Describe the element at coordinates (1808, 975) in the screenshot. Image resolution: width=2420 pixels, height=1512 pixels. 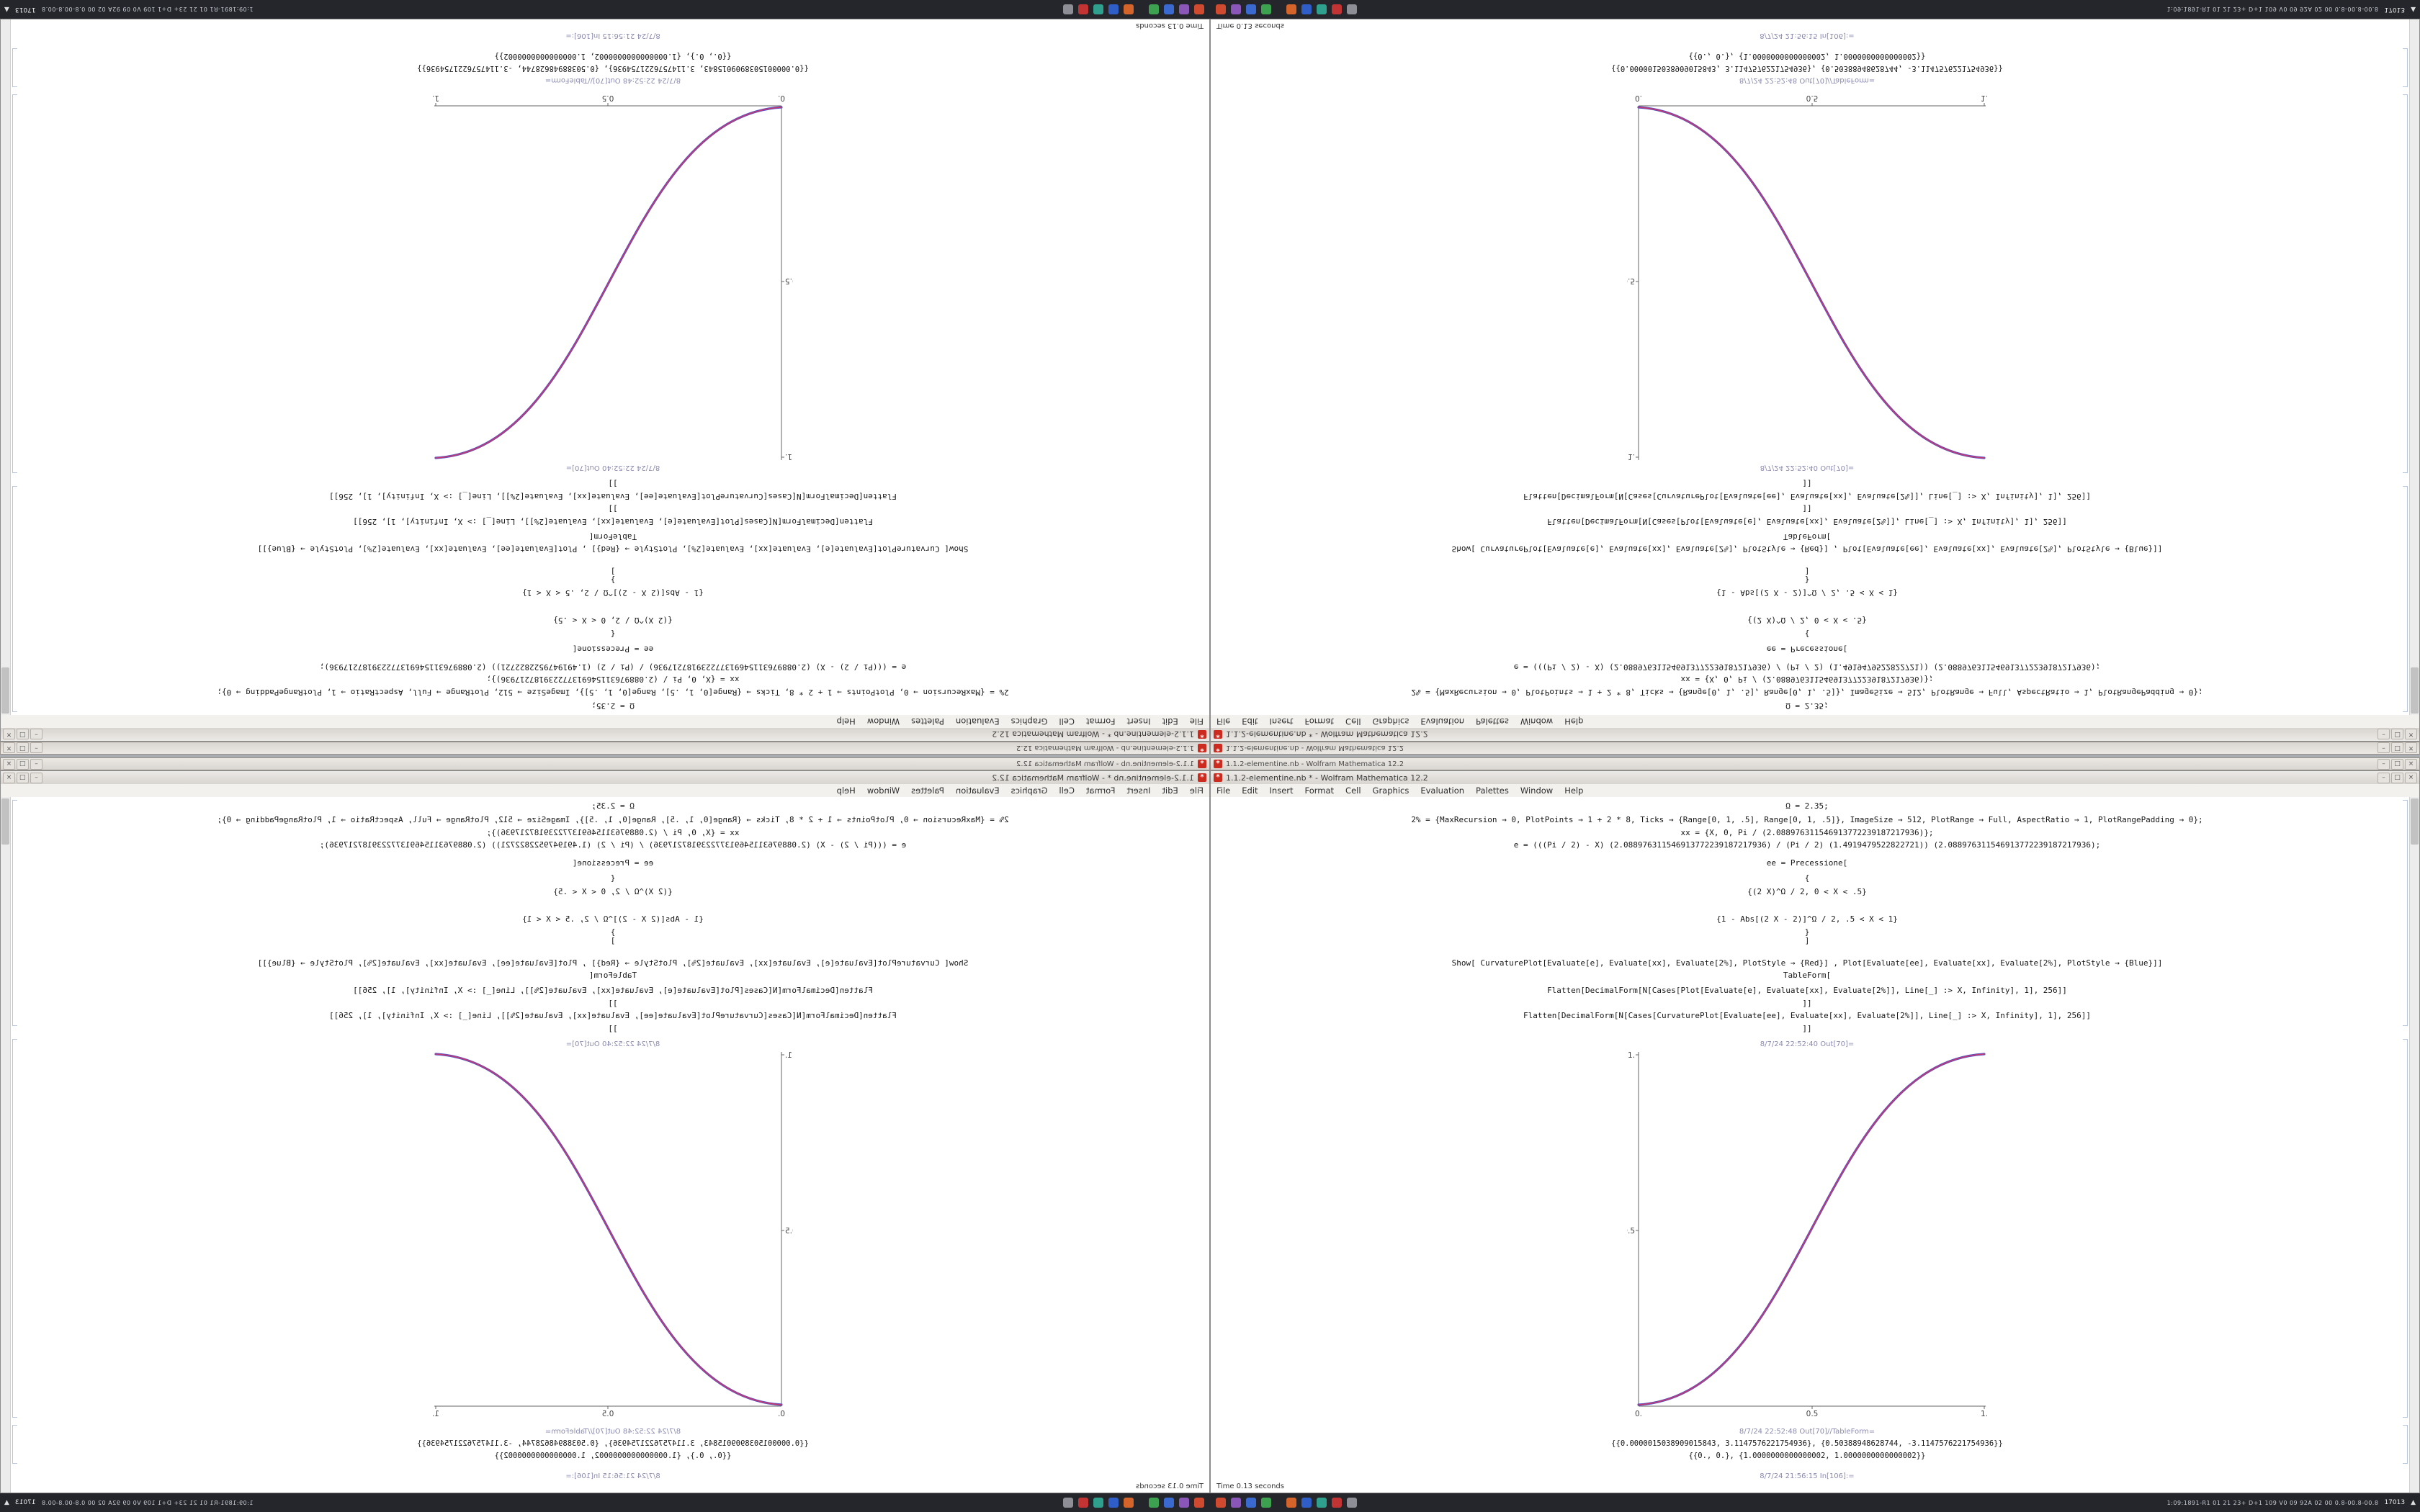
I see `input-cell: TableForm[` at that location.